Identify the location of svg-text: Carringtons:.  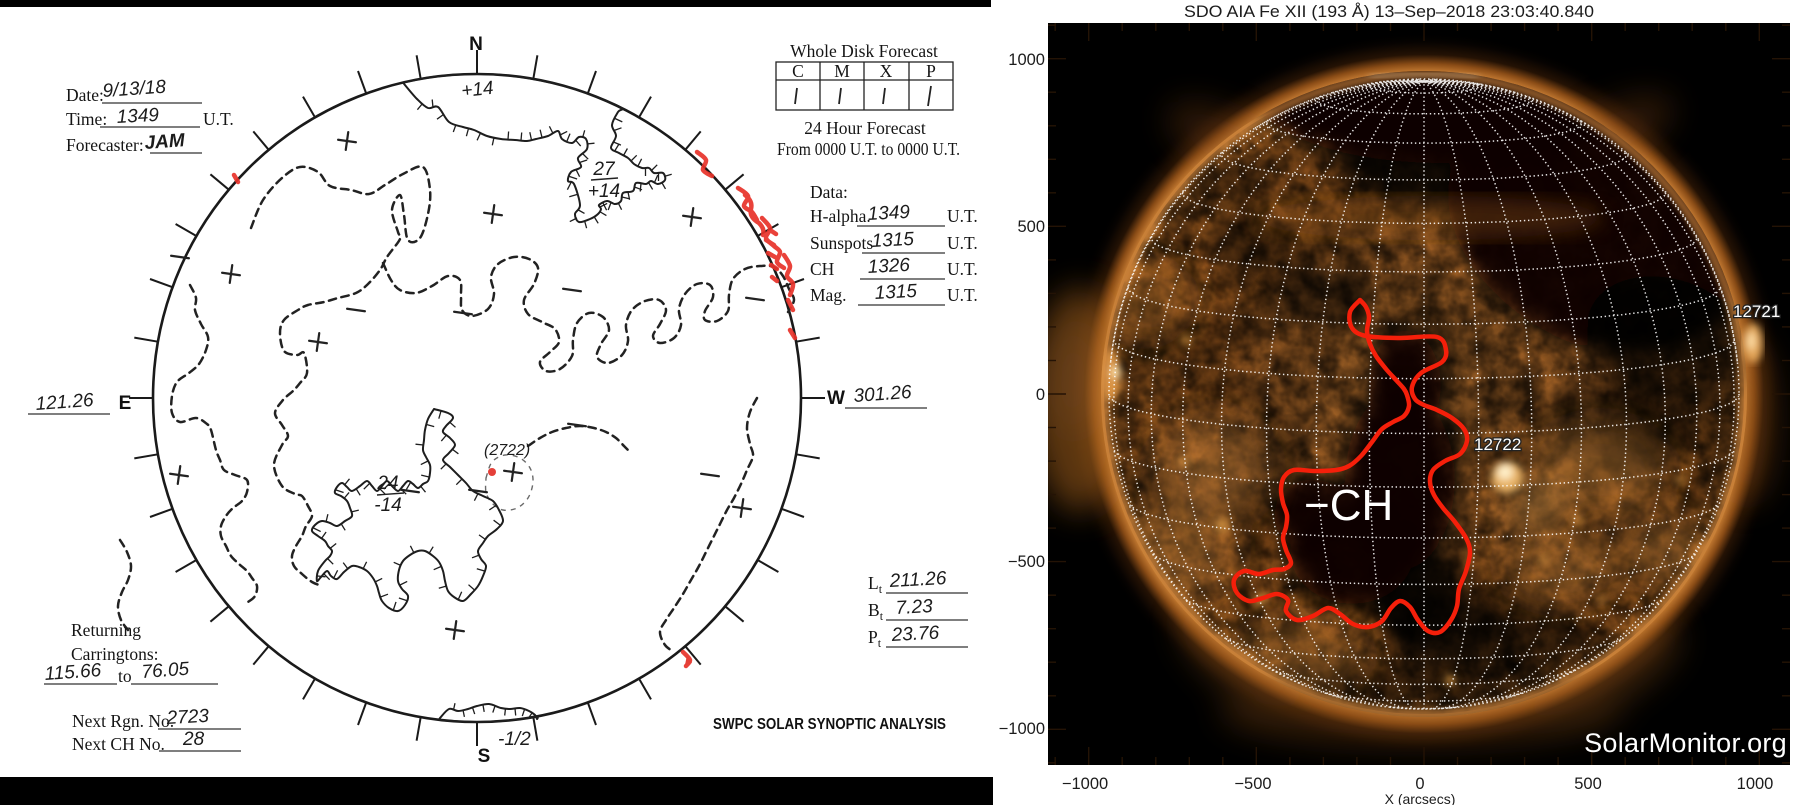
(115, 654).